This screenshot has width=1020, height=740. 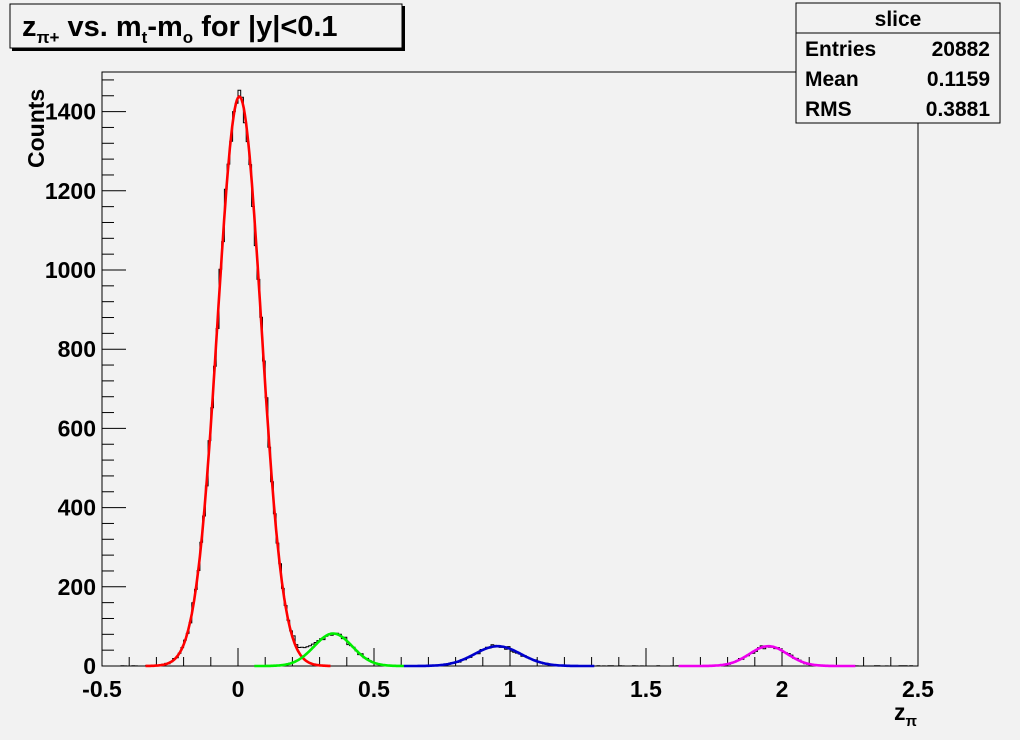 I want to click on stats-rms-label: RMS, so click(x=828, y=109).